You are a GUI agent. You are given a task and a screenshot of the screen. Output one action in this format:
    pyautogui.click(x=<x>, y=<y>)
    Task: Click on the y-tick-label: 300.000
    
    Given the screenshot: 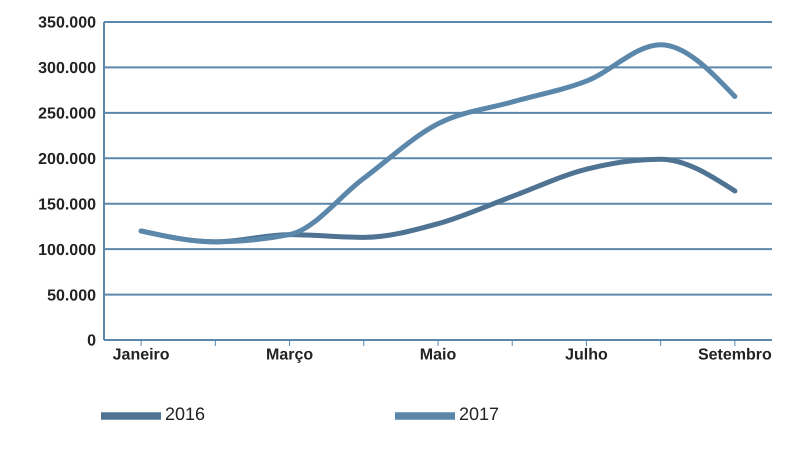 What is the action you would take?
    pyautogui.click(x=67, y=69)
    